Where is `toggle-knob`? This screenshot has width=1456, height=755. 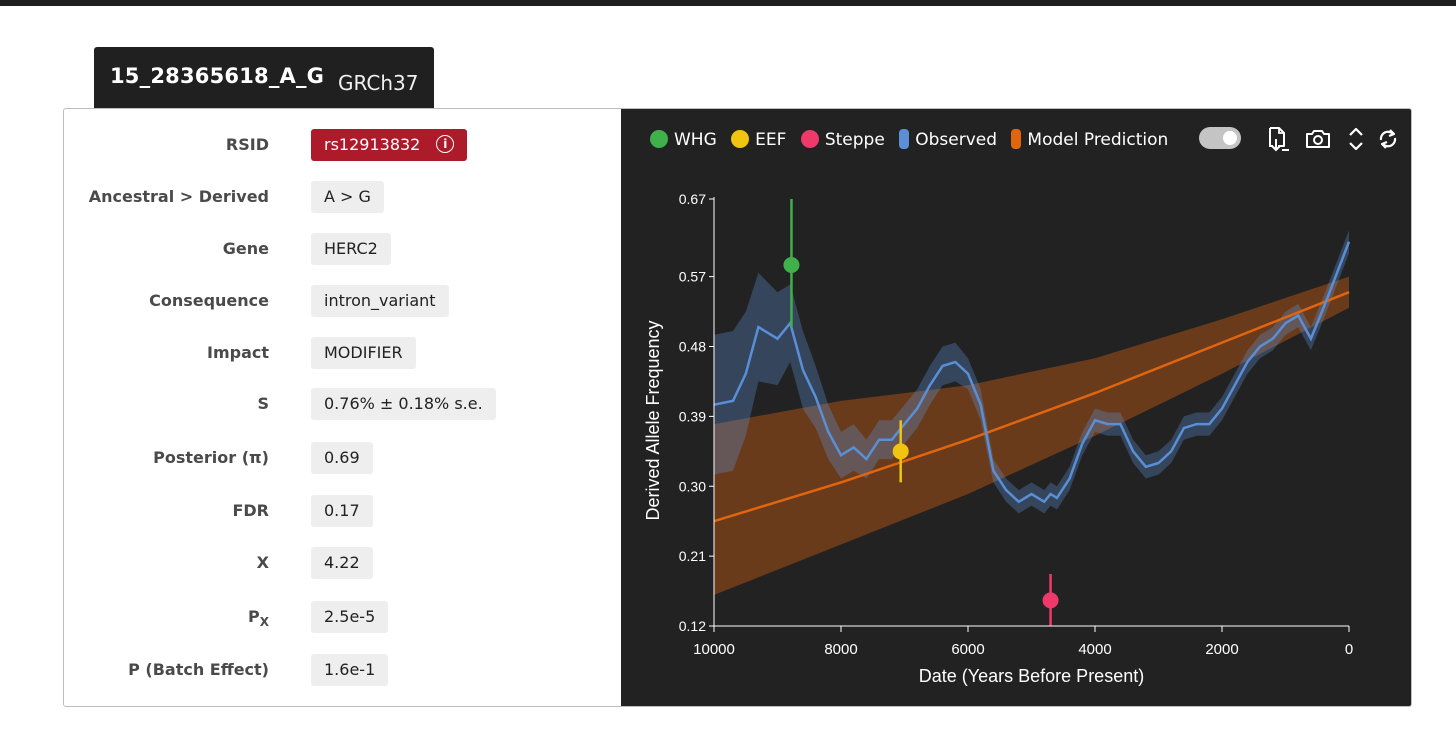 toggle-knob is located at coordinates (1230, 138).